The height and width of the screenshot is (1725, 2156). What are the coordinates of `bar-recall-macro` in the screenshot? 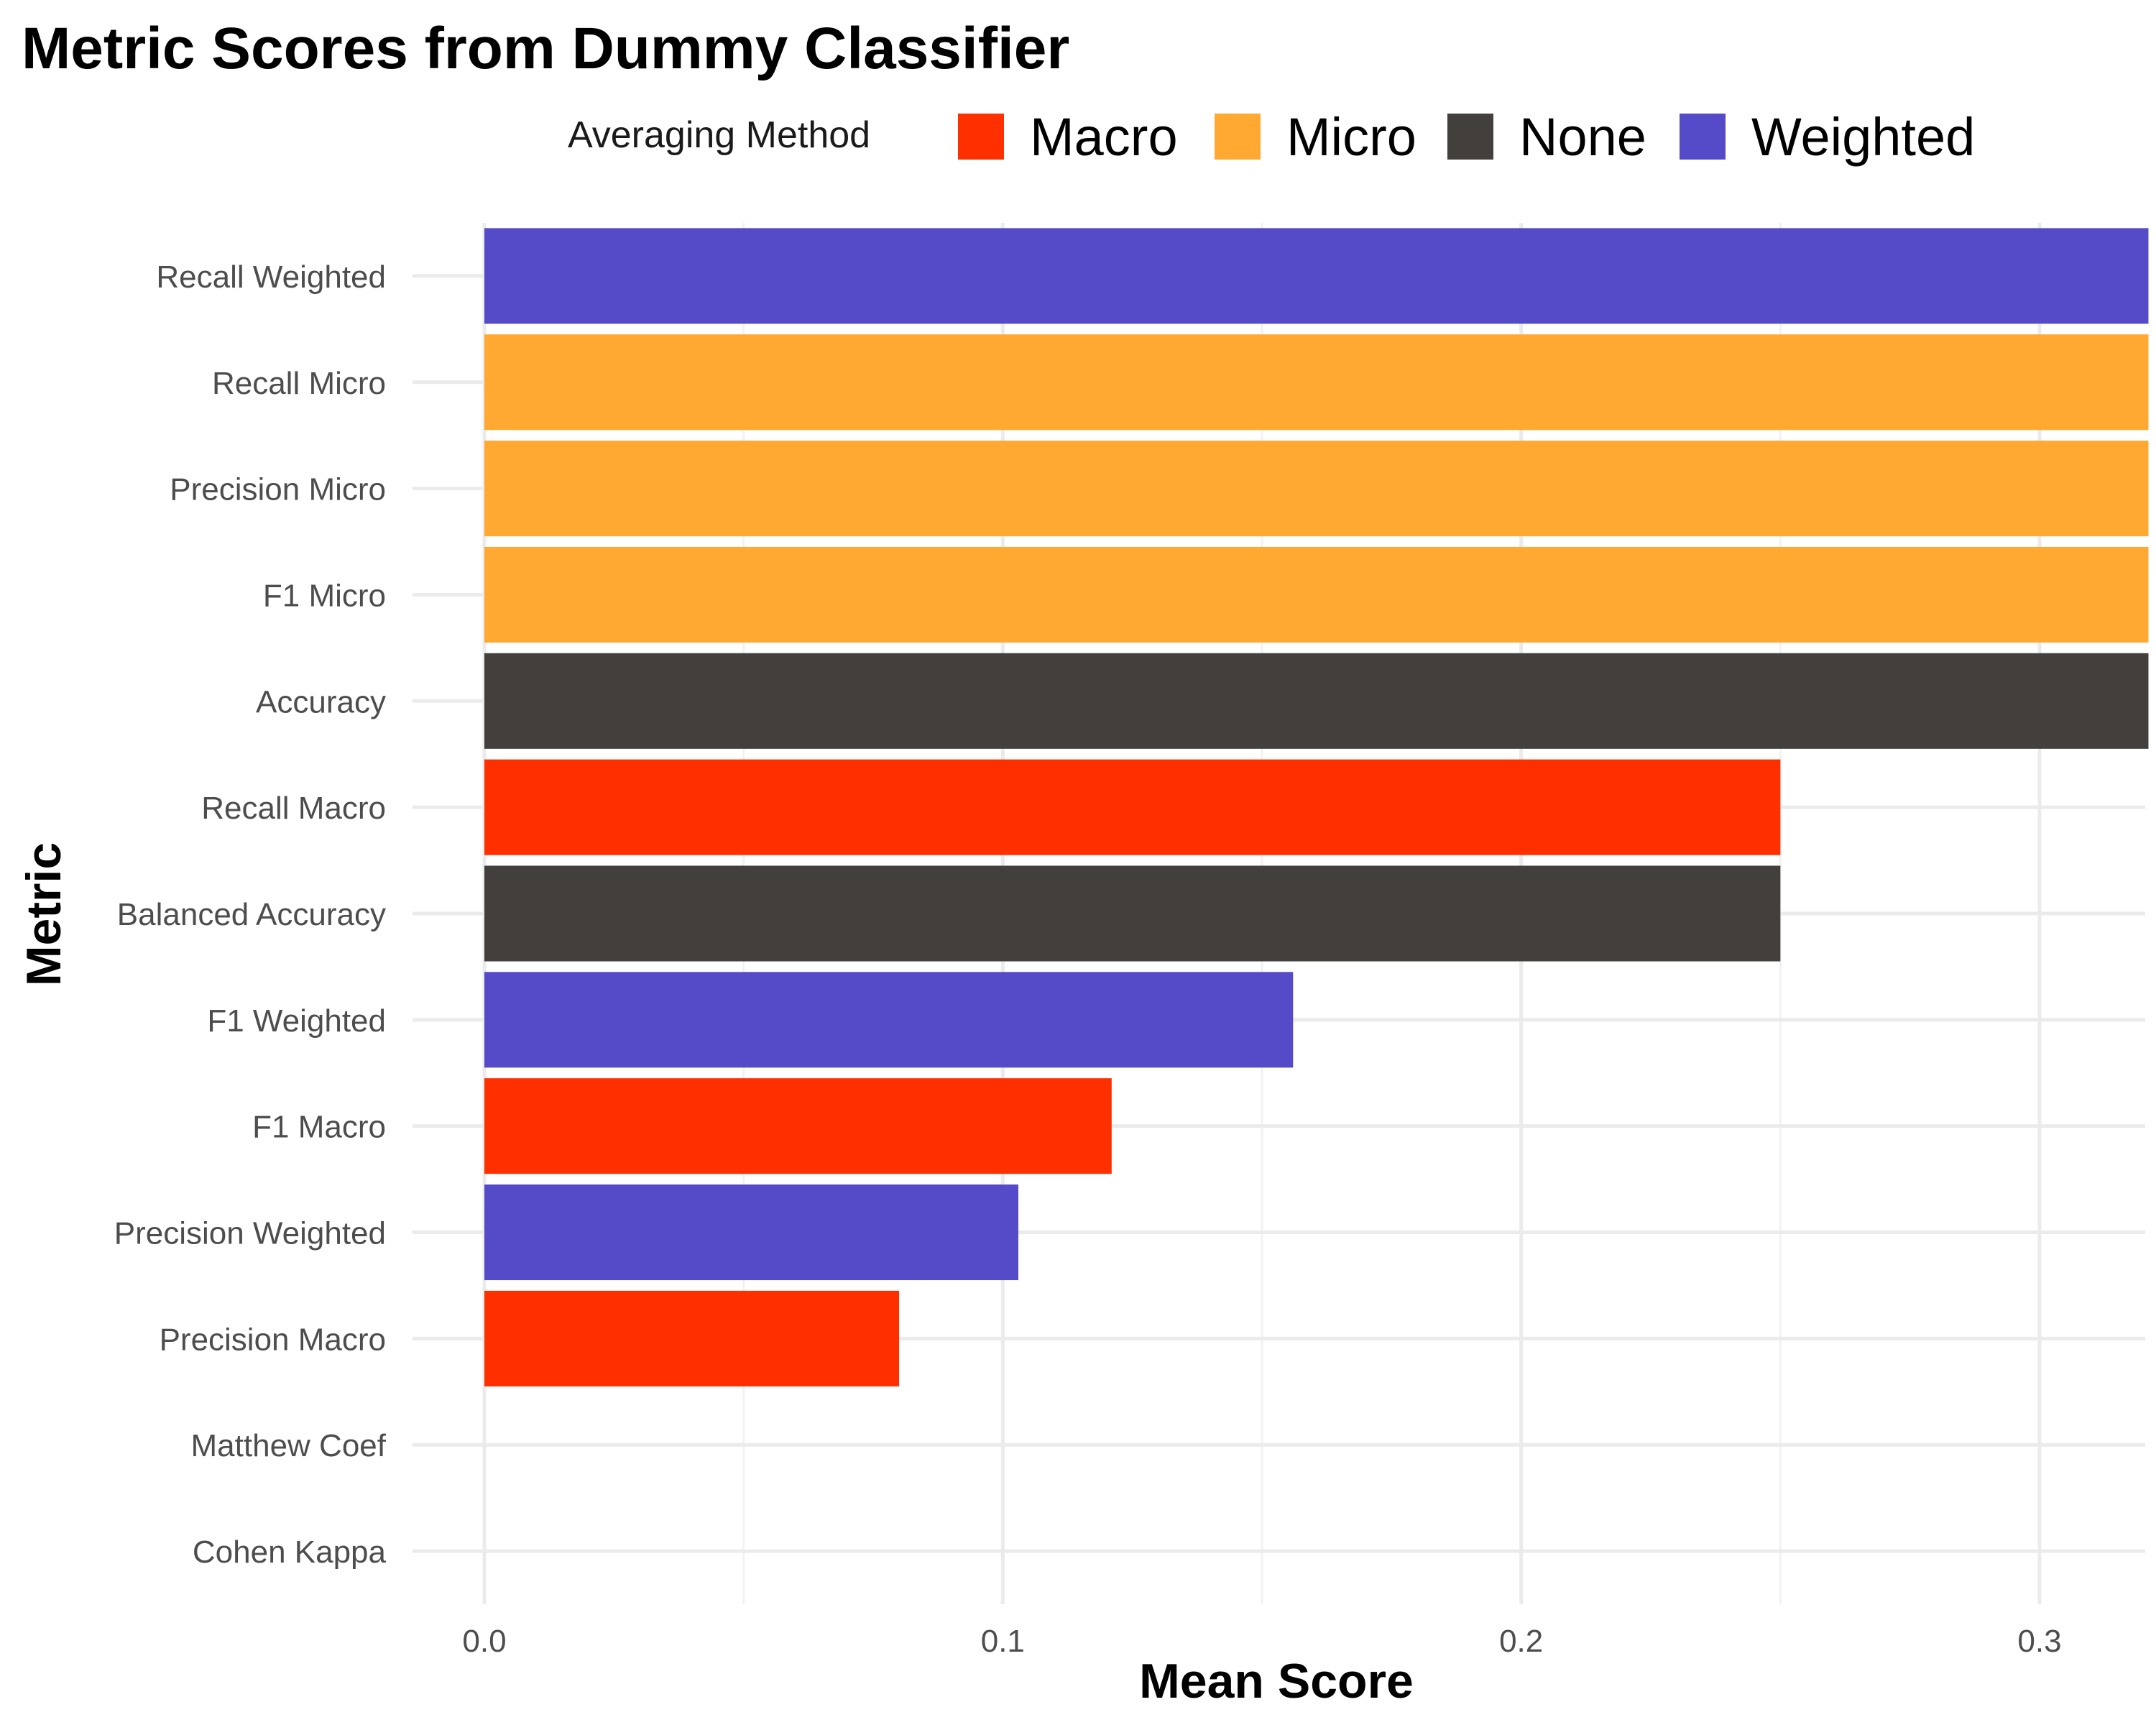 It's located at (1133, 807).